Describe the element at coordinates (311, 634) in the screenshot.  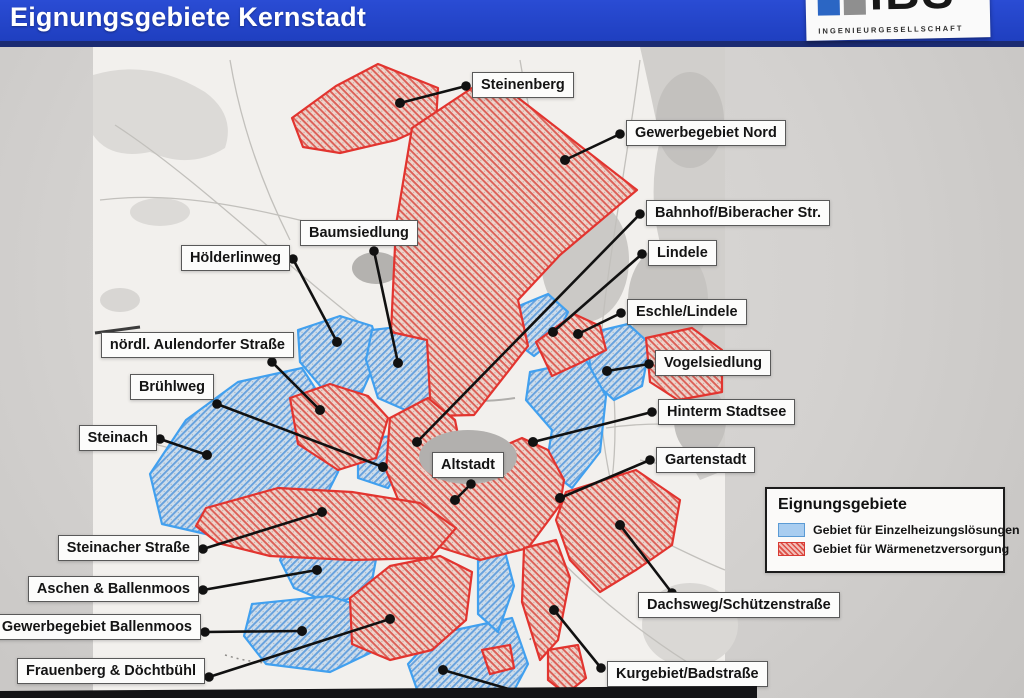
I see `area-blue-gewerbegebiet-ballenmoos` at that location.